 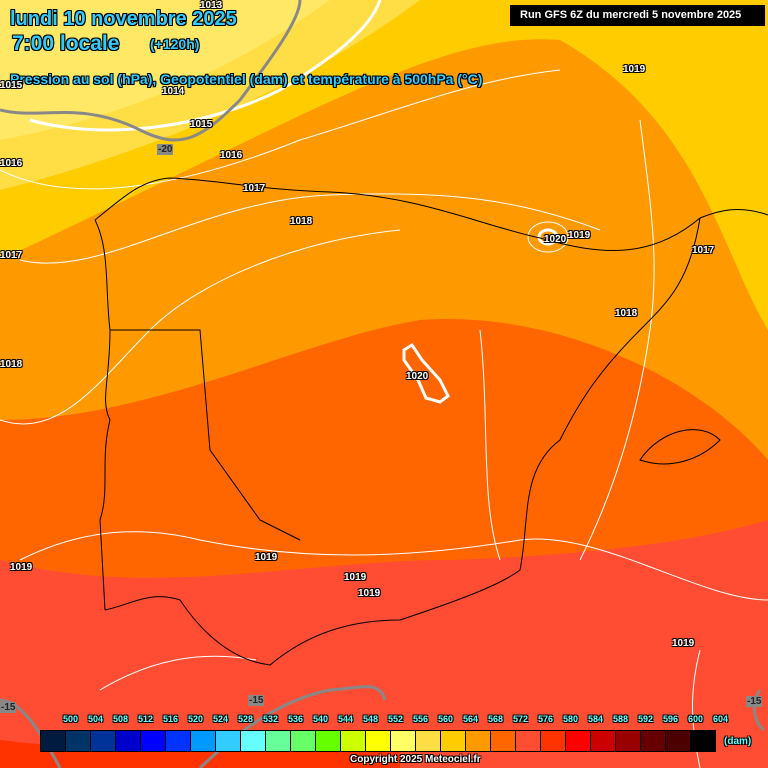 What do you see at coordinates (320, 719) in the screenshot?
I see `colorbar-tick-label: 540` at bounding box center [320, 719].